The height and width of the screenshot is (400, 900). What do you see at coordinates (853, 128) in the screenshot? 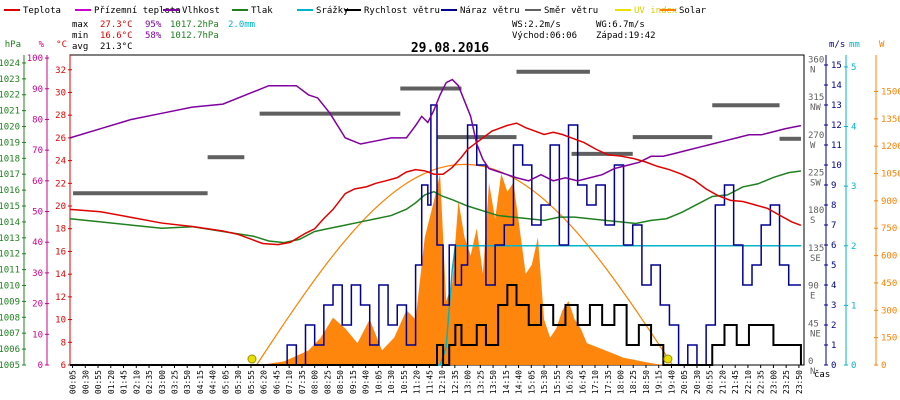
I see `mm-axis-tick-label: 4` at bounding box center [853, 128].